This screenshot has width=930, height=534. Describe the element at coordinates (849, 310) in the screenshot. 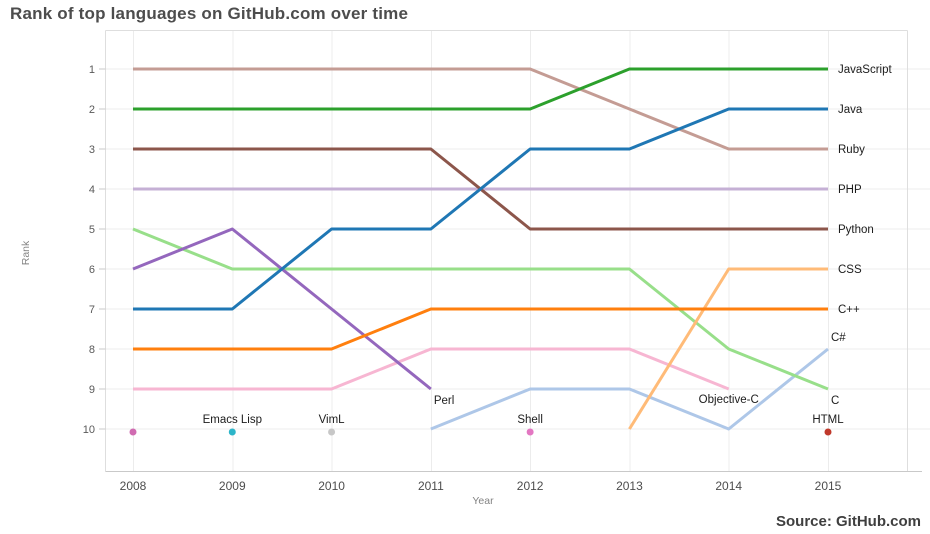

I see `series-label-cplusplus: C++` at that location.